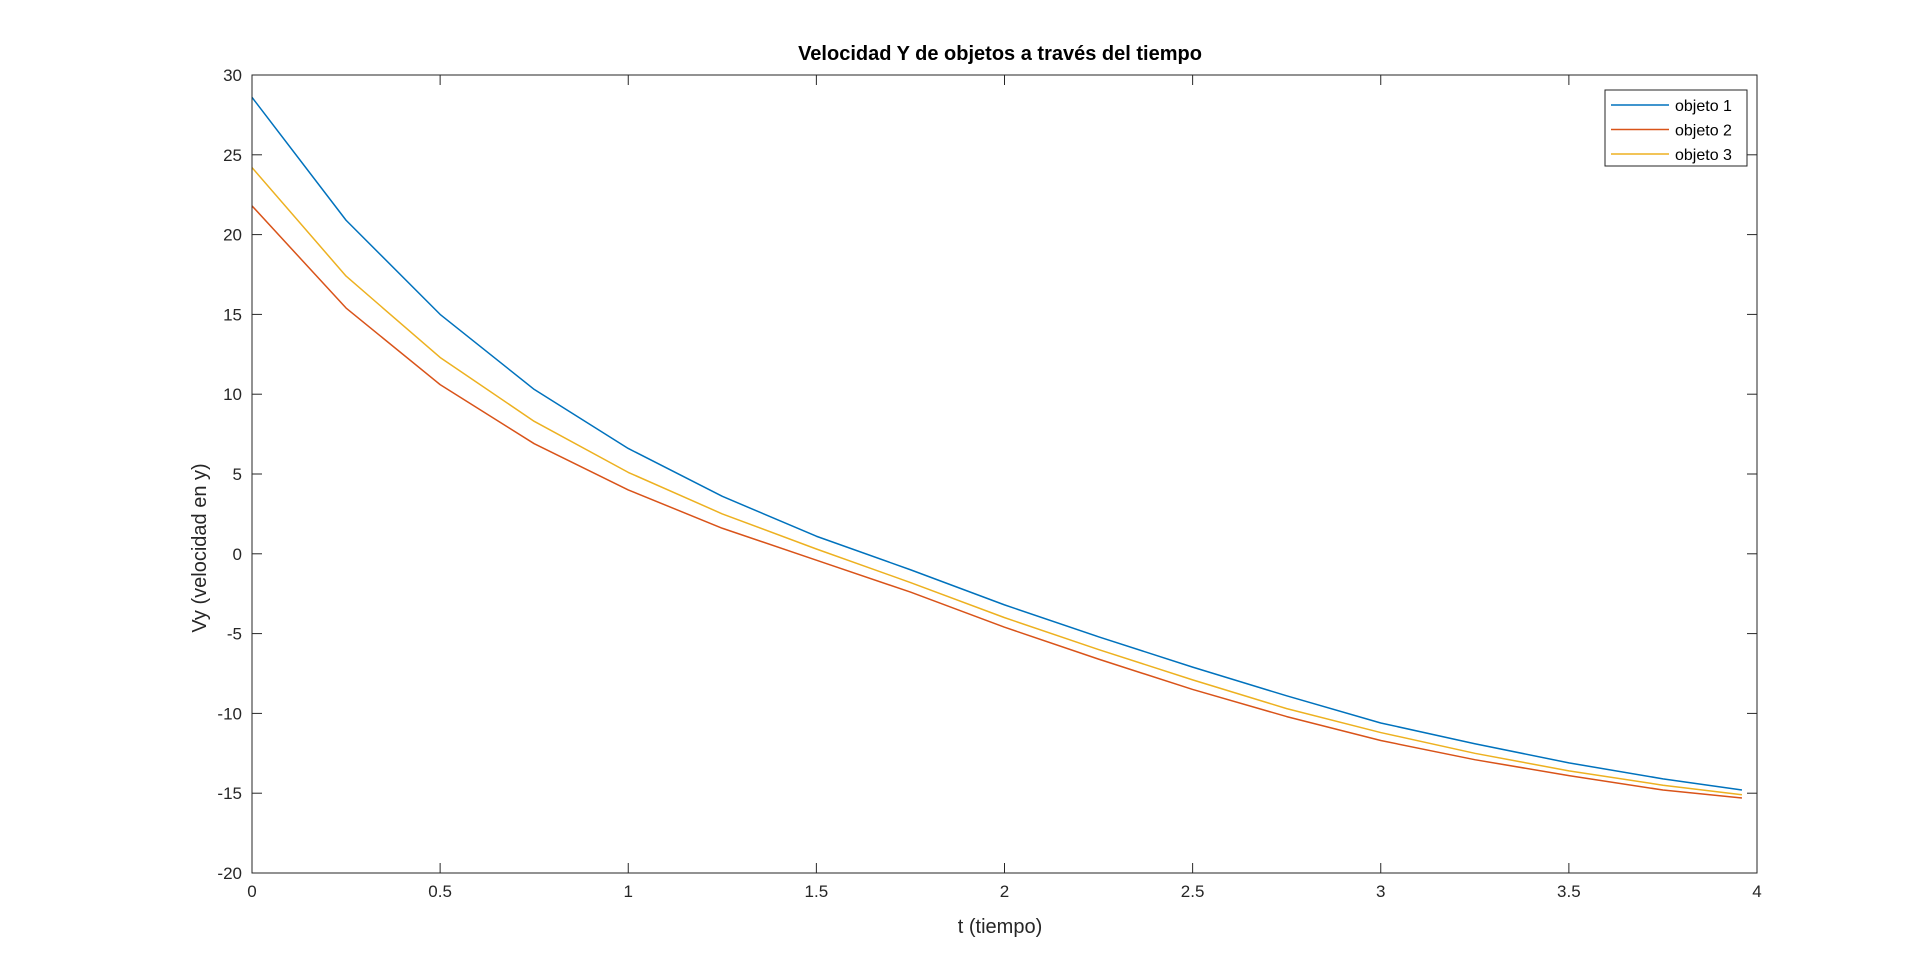 The image size is (1920, 971). Describe the element at coordinates (237, 554) in the screenshot. I see `y-tick-label: 0` at that location.